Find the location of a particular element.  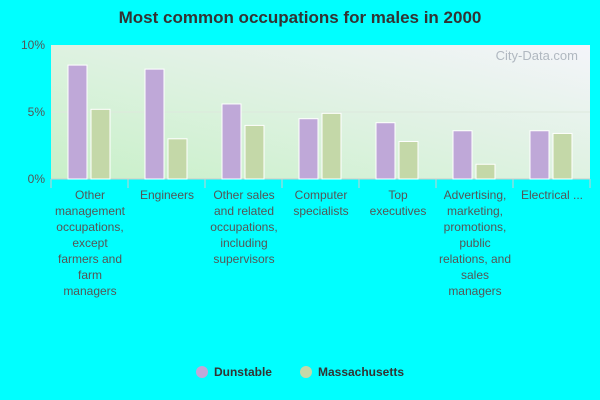

legend: Dunstable Massachusetts is located at coordinates (300, 373).